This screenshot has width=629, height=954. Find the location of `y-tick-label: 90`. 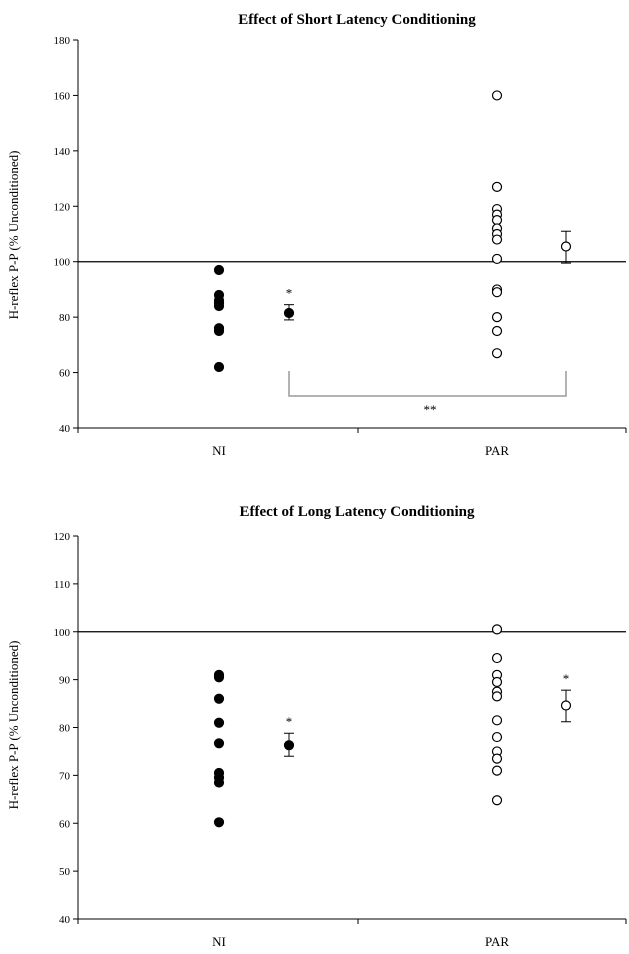

y-tick-label: 90 is located at coordinates (65, 681).